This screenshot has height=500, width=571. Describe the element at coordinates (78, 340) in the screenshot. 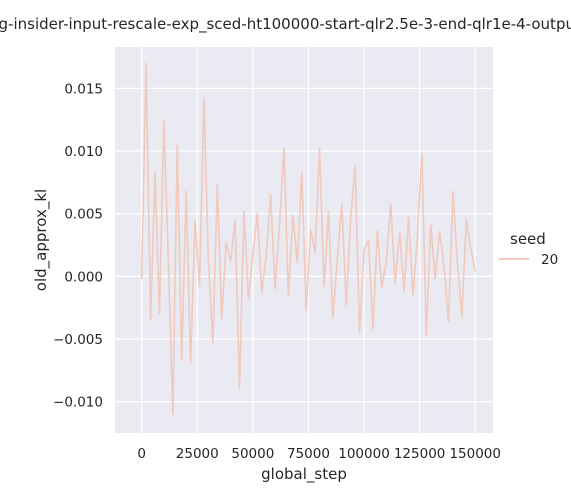

I see `y-tick-label: −0.005` at that location.